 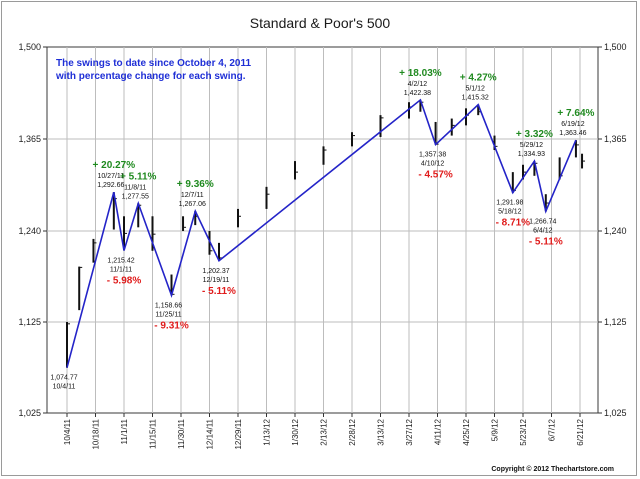 I want to click on y-tick-label-left: 1,125, so click(x=29, y=322).